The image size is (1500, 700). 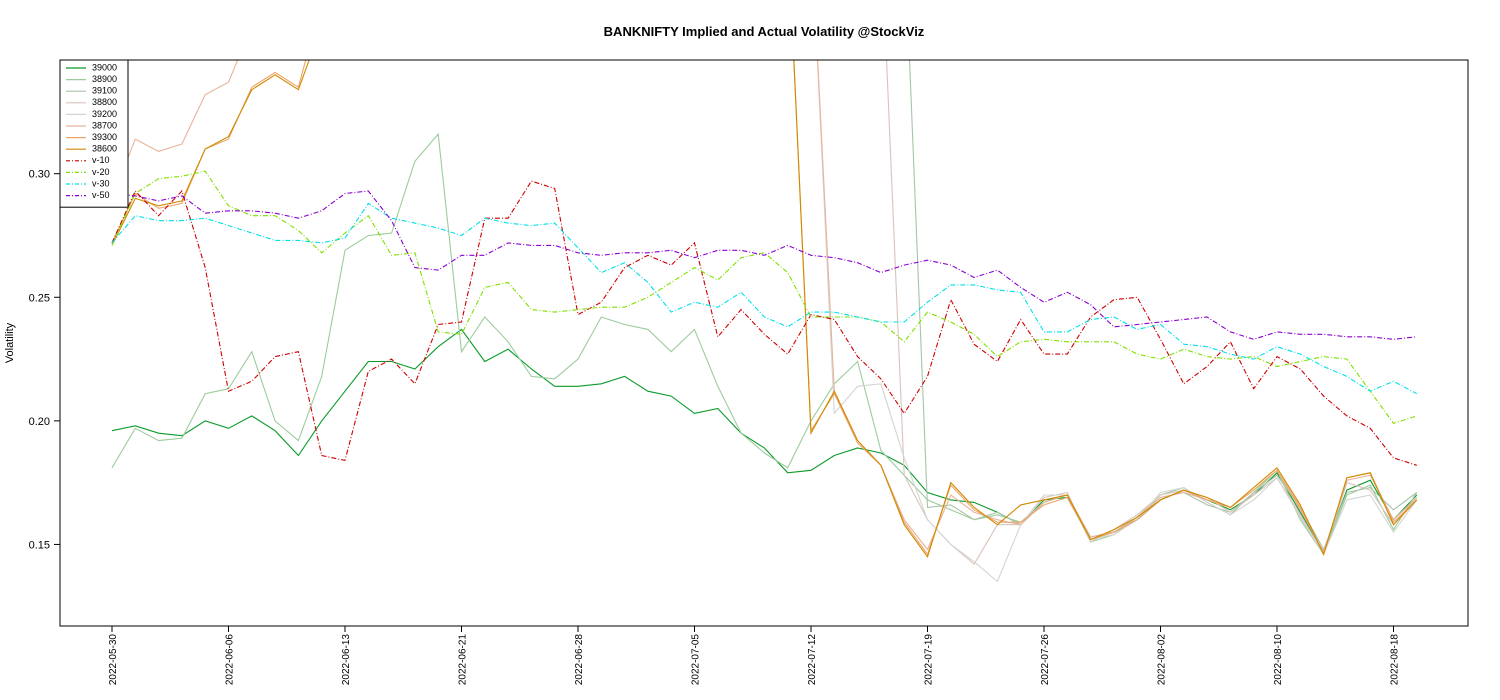 I want to click on x-tick-label: 2022-08-10, so click(x=1278, y=660).